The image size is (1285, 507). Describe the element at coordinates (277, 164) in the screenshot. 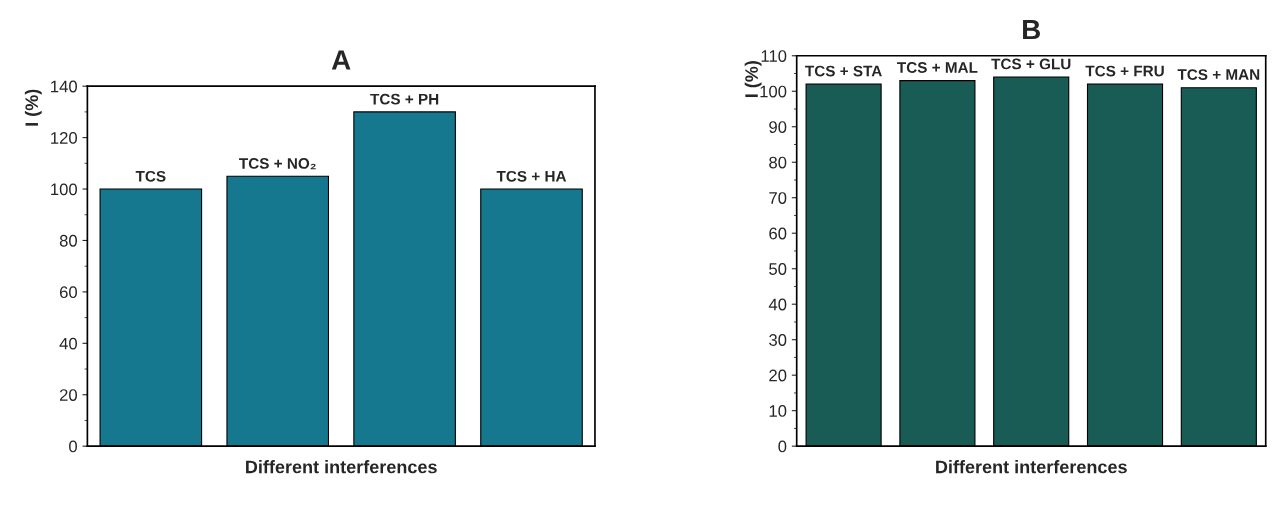

I see `category-label: TCS + NO₂` at that location.